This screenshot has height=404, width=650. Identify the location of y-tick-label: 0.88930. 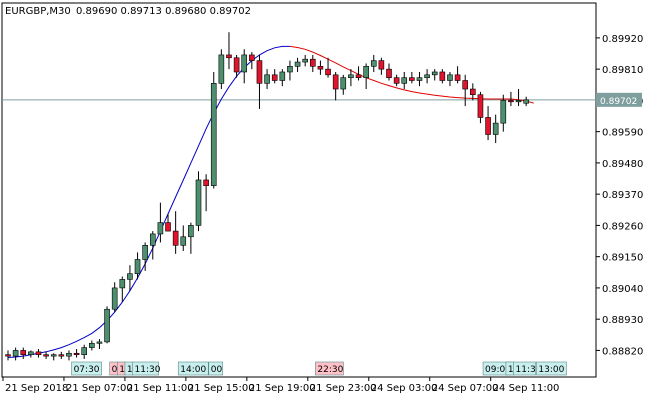
(622, 320).